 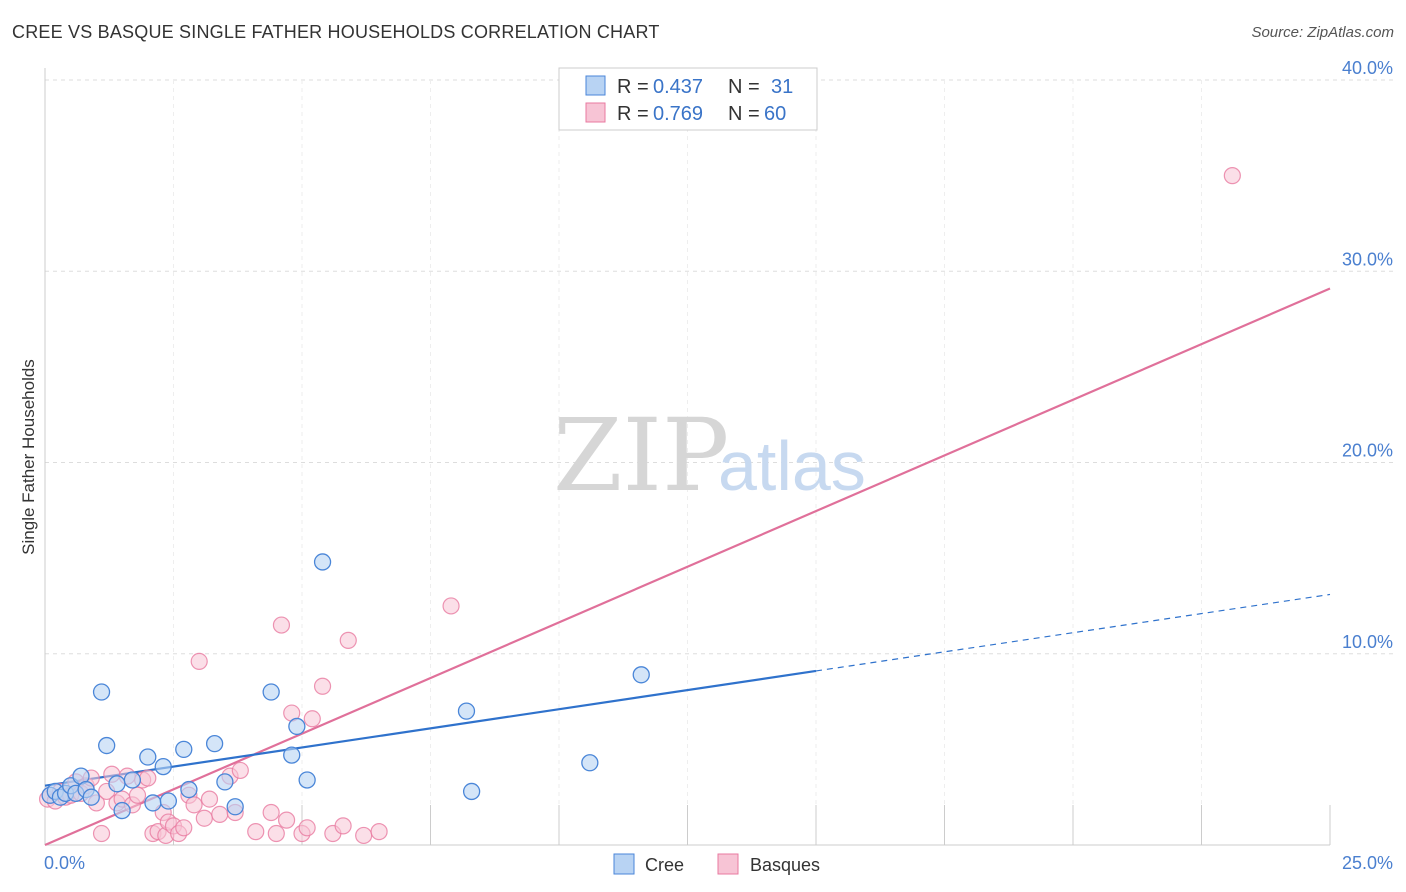 I want to click on watermark-zip: ZIP, so click(x=641, y=455).